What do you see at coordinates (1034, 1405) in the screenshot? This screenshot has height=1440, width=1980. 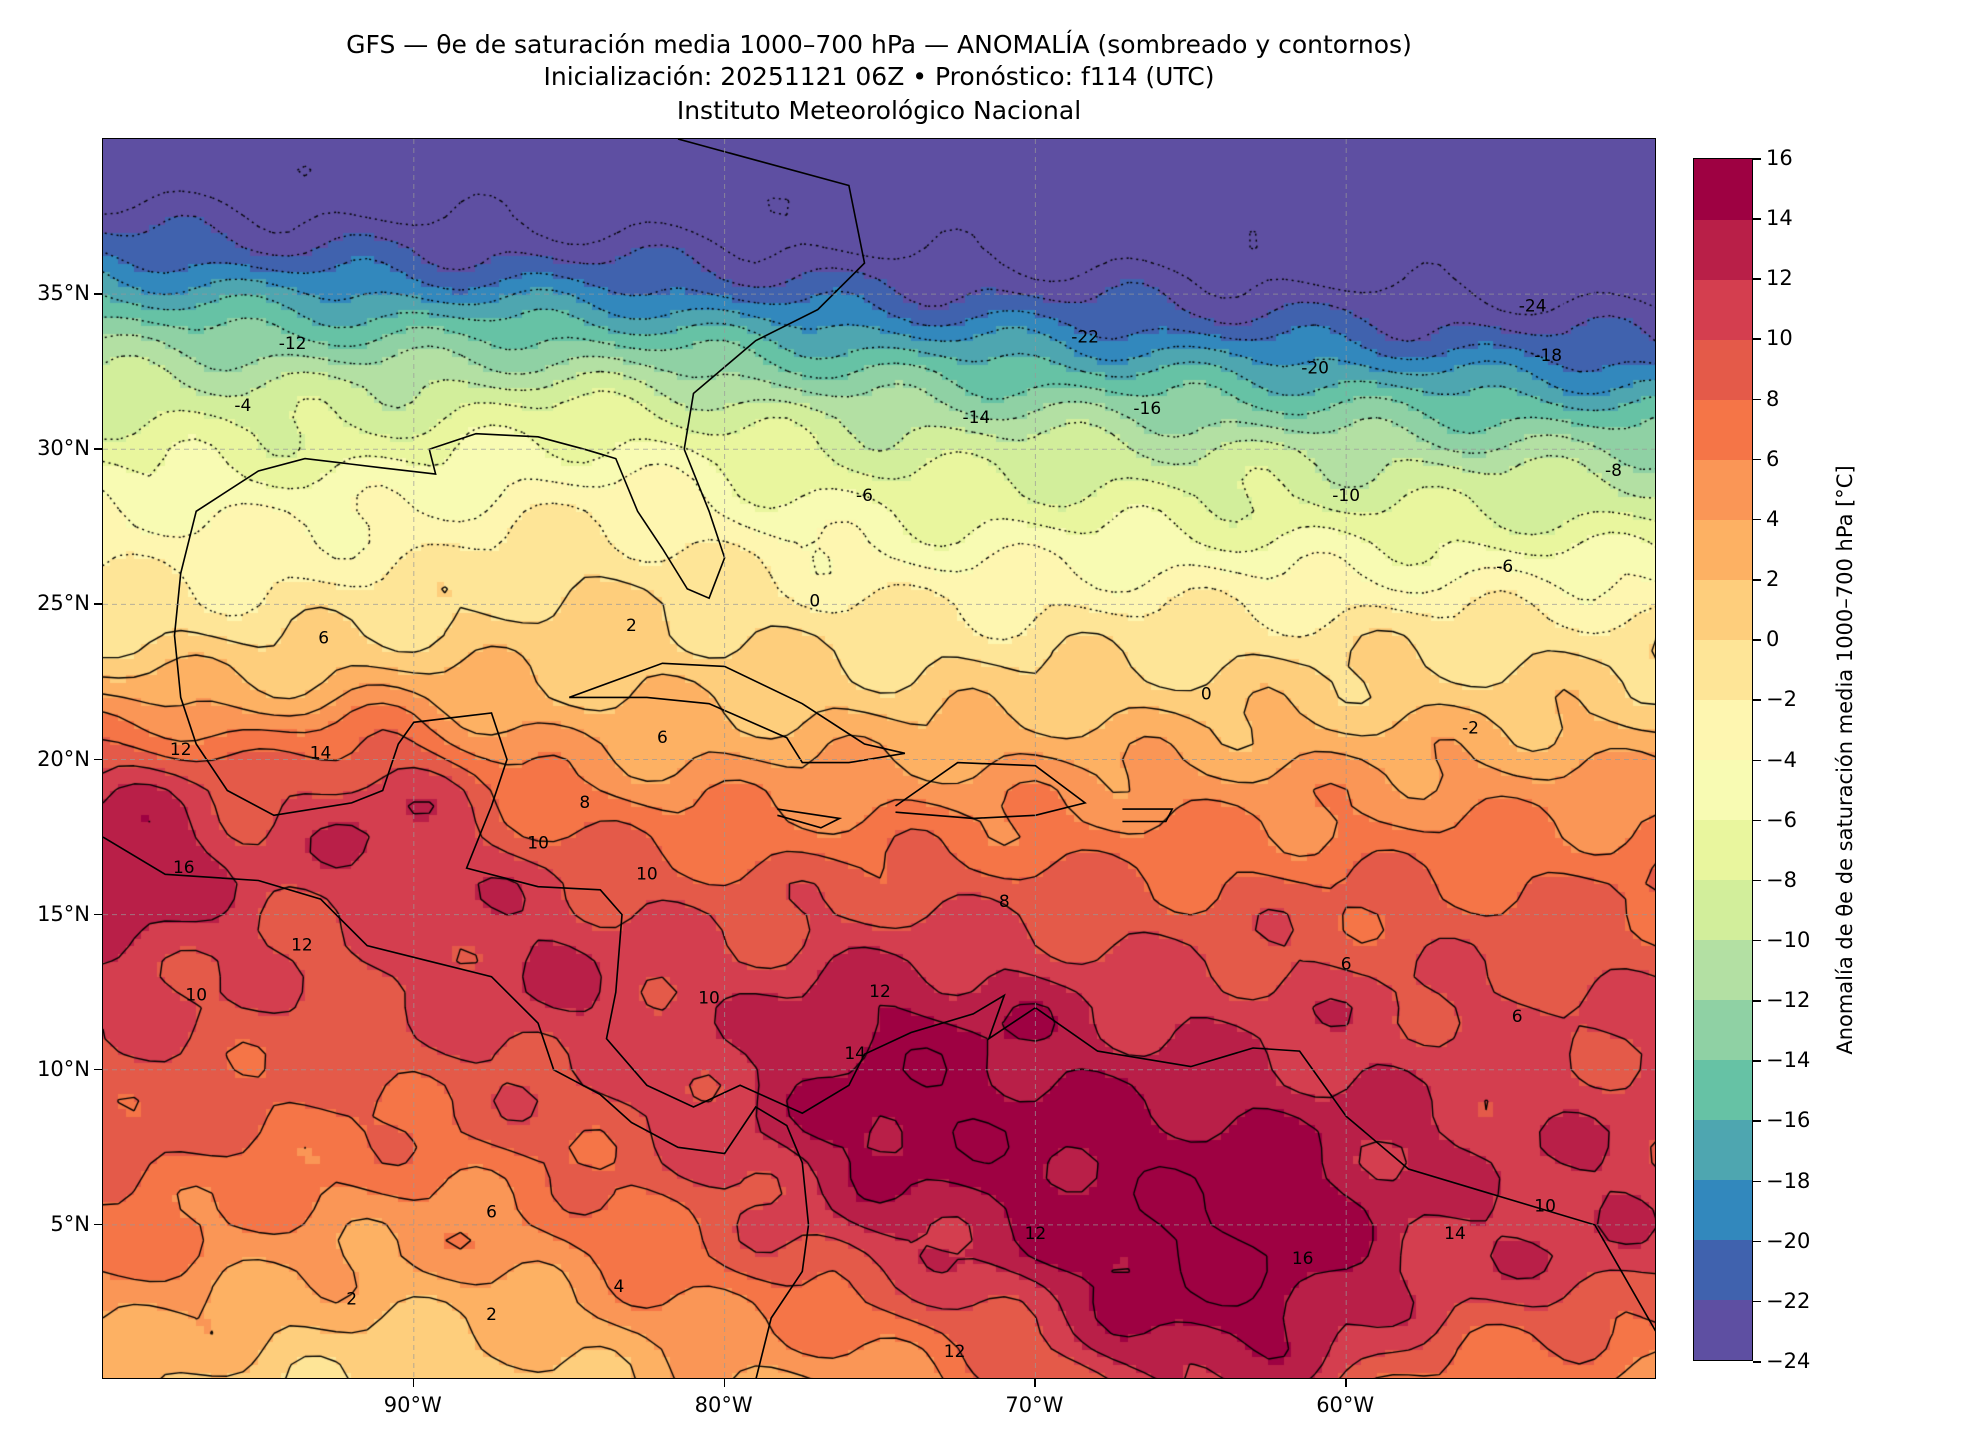 I see `lon-tick-label: 70°W` at bounding box center [1034, 1405].